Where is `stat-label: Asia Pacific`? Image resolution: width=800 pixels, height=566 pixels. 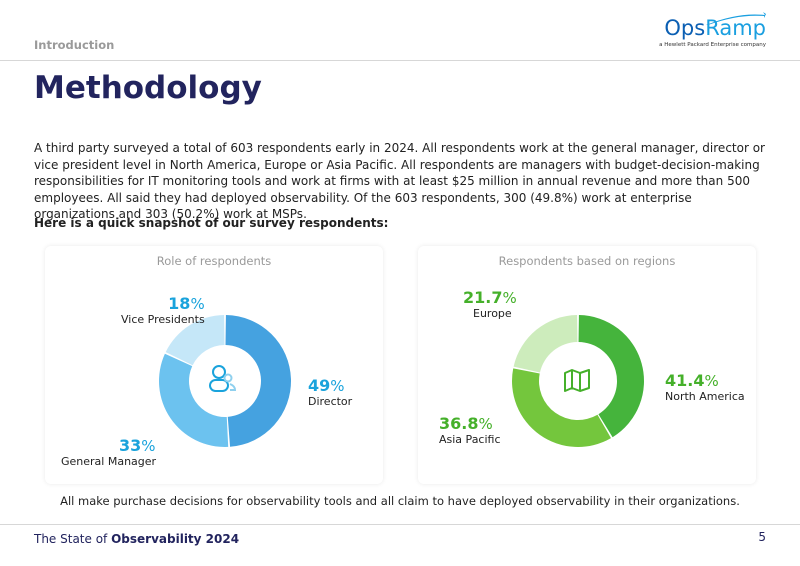 stat-label: Asia Pacific is located at coordinates (470, 439).